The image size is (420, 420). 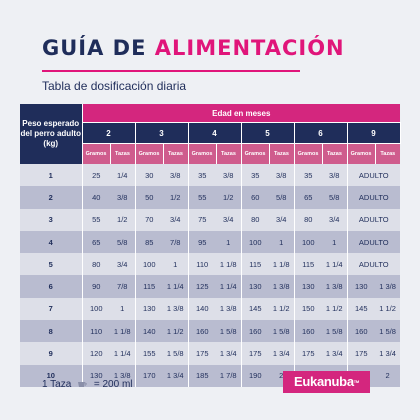 What do you see at coordinates (95, 175) in the screenshot?
I see `grams-cell: 25` at bounding box center [95, 175].